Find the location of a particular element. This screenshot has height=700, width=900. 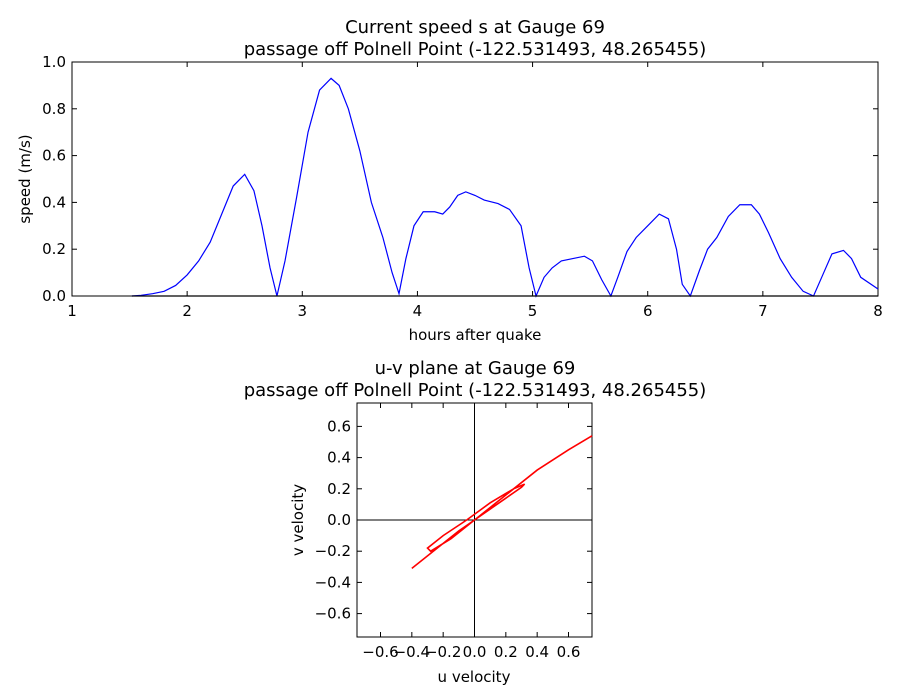

uv-y-ticks: −0.6 −0.4 −0.2 0.0 0.2 0.4 0.6 is located at coordinates (453, 520).